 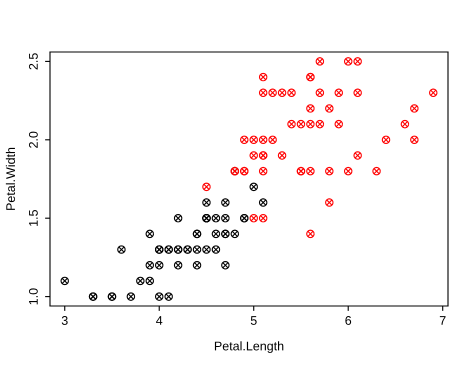 I want to click on y-tick-label: 2.0, so click(x=33, y=140).